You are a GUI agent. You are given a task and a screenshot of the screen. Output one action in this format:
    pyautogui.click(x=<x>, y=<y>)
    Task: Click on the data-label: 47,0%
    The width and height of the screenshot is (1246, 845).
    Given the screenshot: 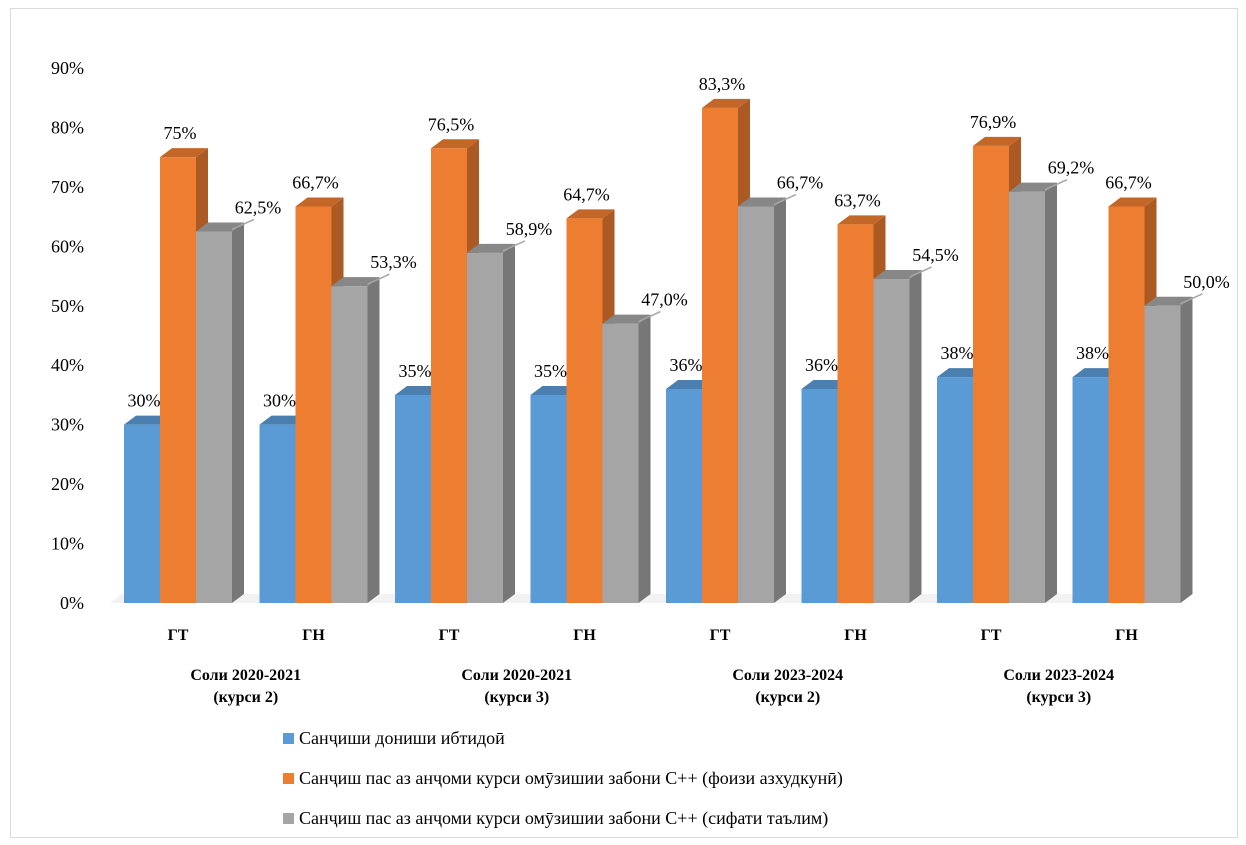 What is the action you would take?
    pyautogui.click(x=664, y=300)
    